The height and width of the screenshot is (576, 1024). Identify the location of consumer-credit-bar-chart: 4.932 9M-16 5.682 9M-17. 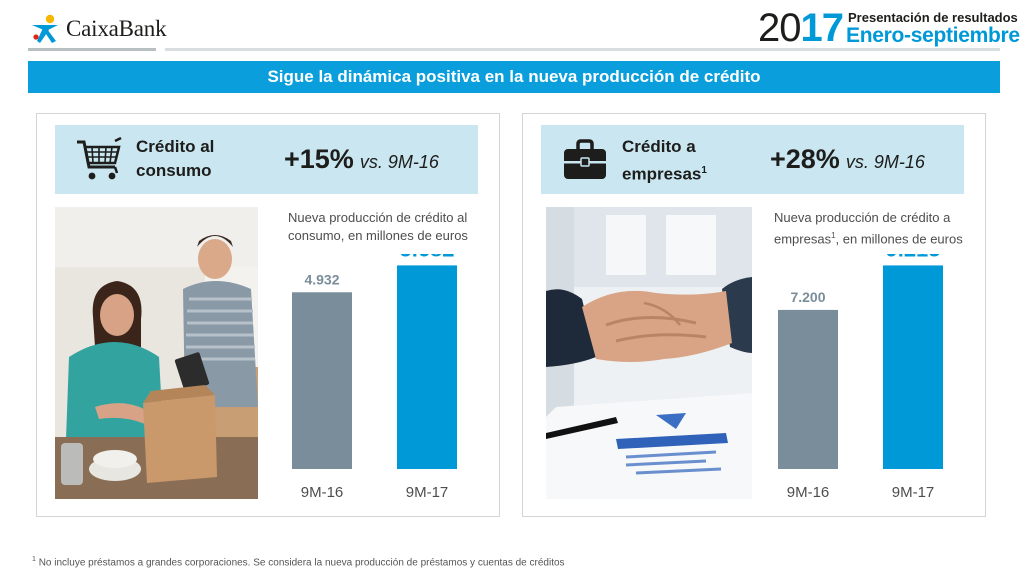
(374, 377).